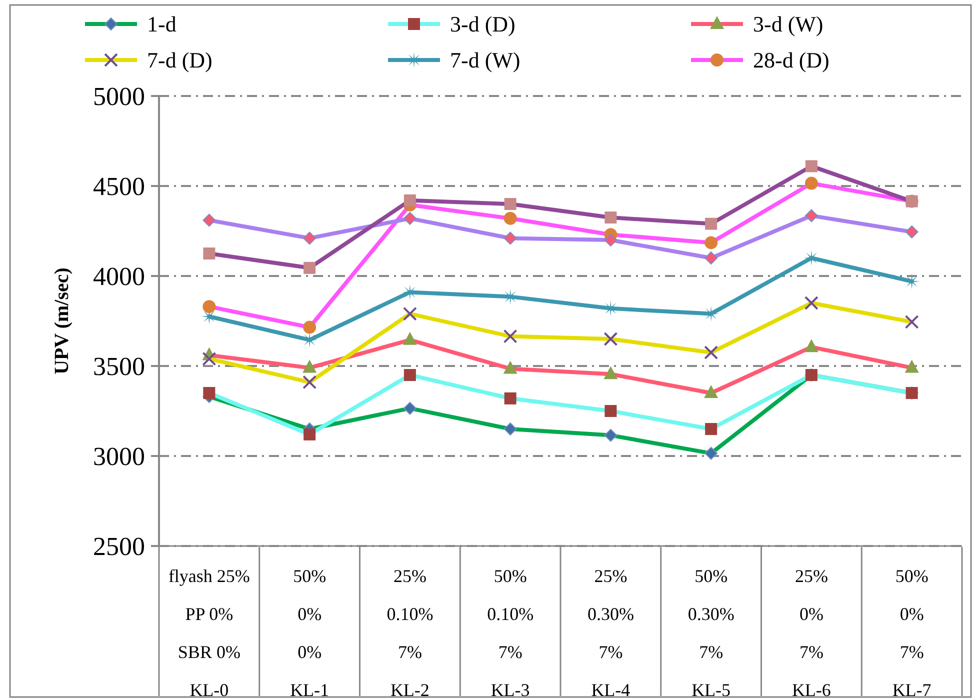 This screenshot has height=698, width=973. I want to click on y-tick-label: 3500, so click(119, 367).